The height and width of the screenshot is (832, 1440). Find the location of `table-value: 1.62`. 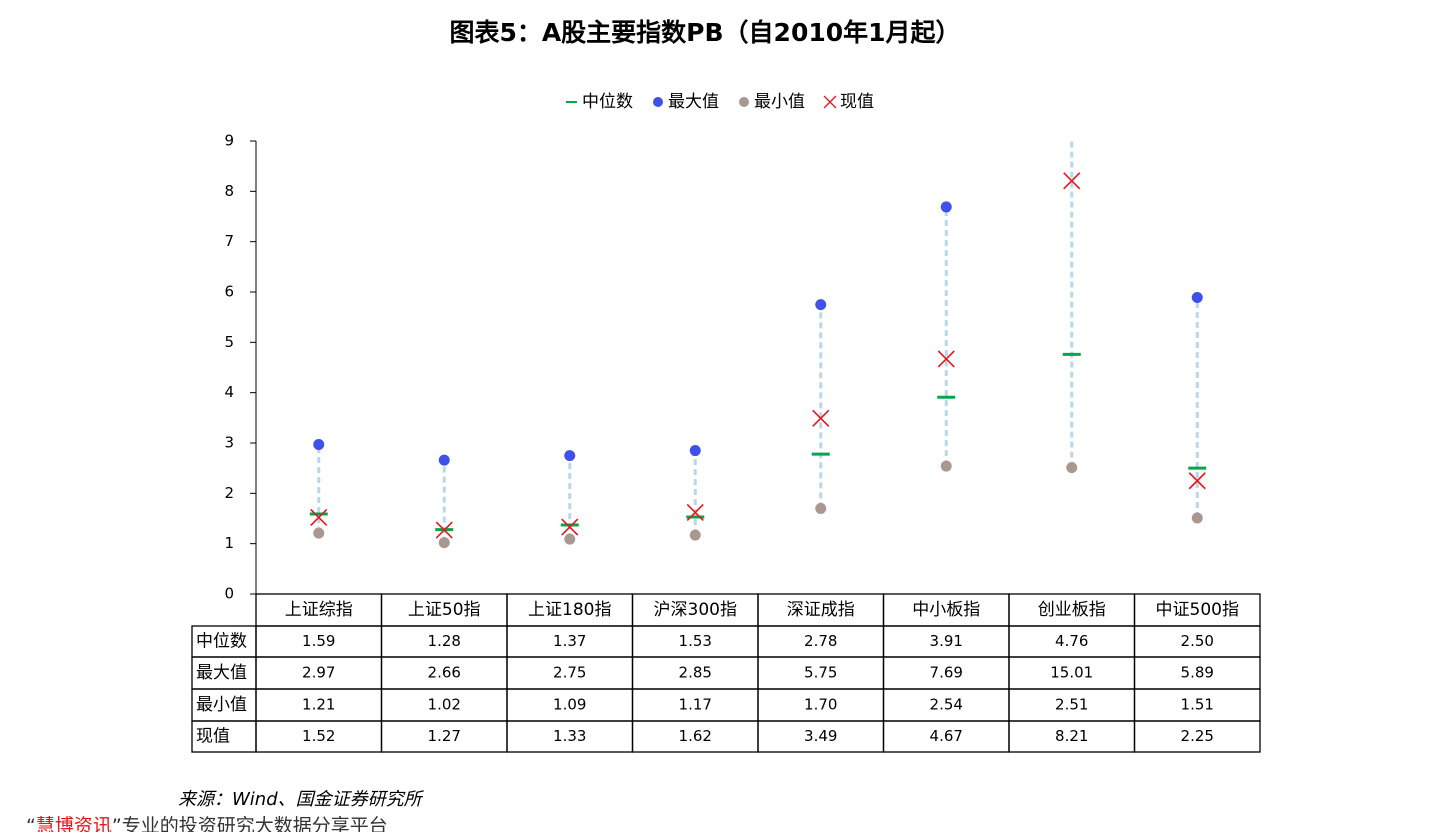

table-value: 1.62 is located at coordinates (695, 736).